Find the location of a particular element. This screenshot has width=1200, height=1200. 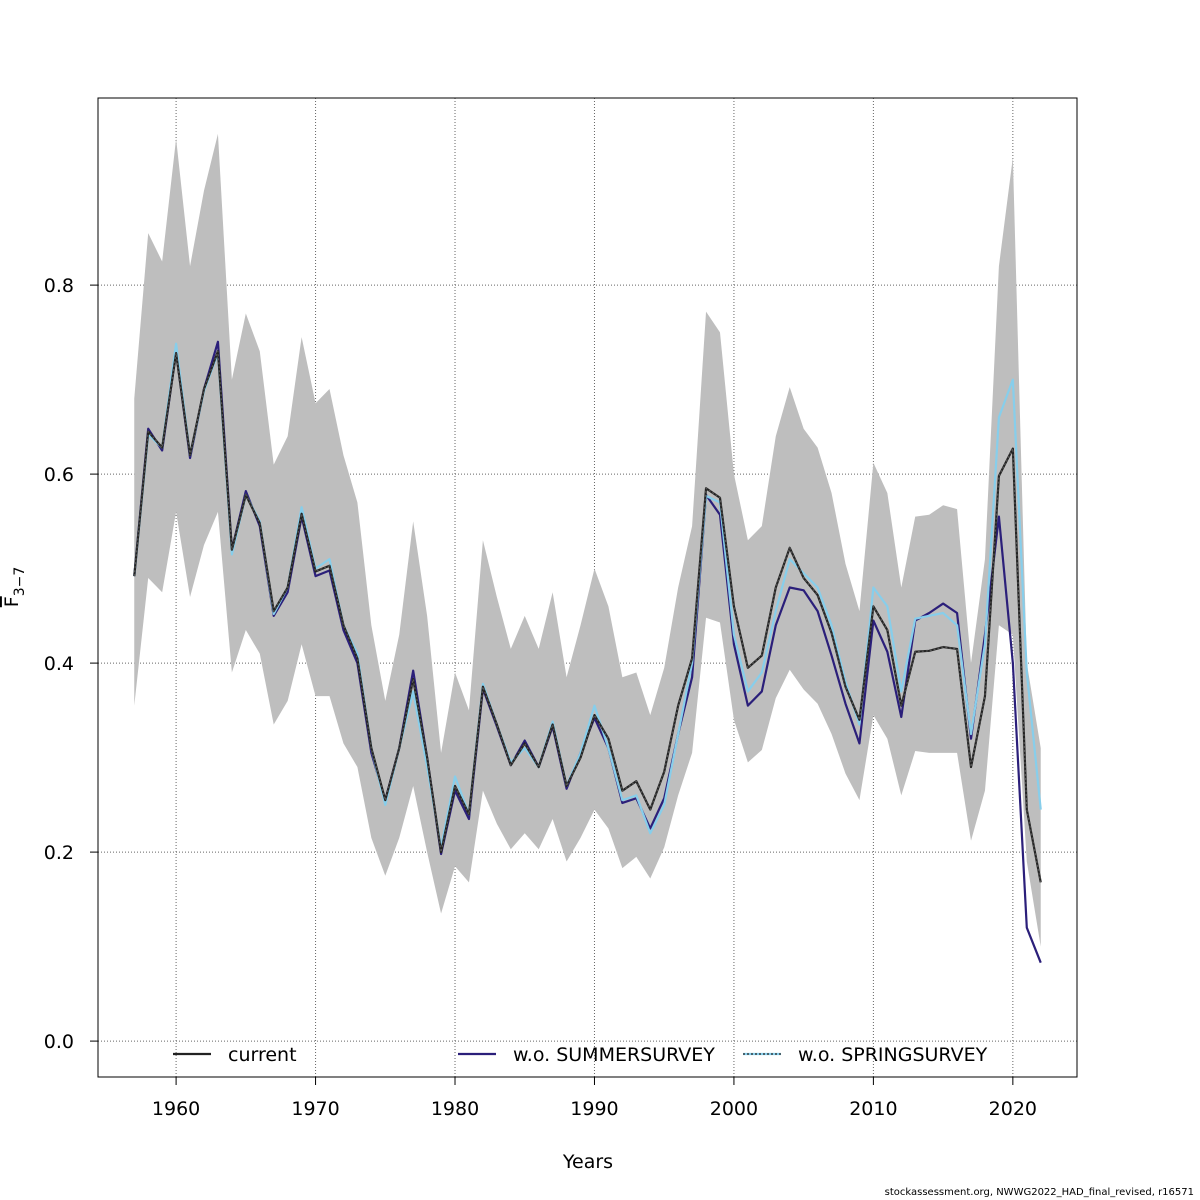

x-tick-label: 1960 is located at coordinates (176, 1109).